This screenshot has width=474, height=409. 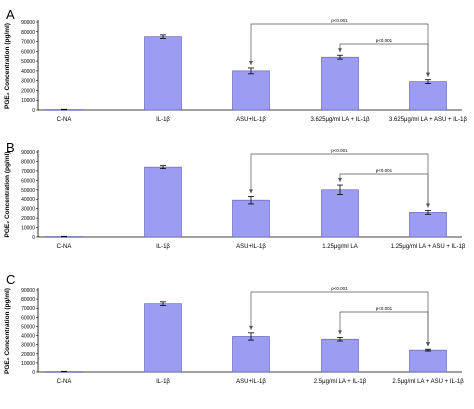 I want to click on category-label: 2.5μg/ml LA + ASU + IL-1β, so click(x=428, y=382).